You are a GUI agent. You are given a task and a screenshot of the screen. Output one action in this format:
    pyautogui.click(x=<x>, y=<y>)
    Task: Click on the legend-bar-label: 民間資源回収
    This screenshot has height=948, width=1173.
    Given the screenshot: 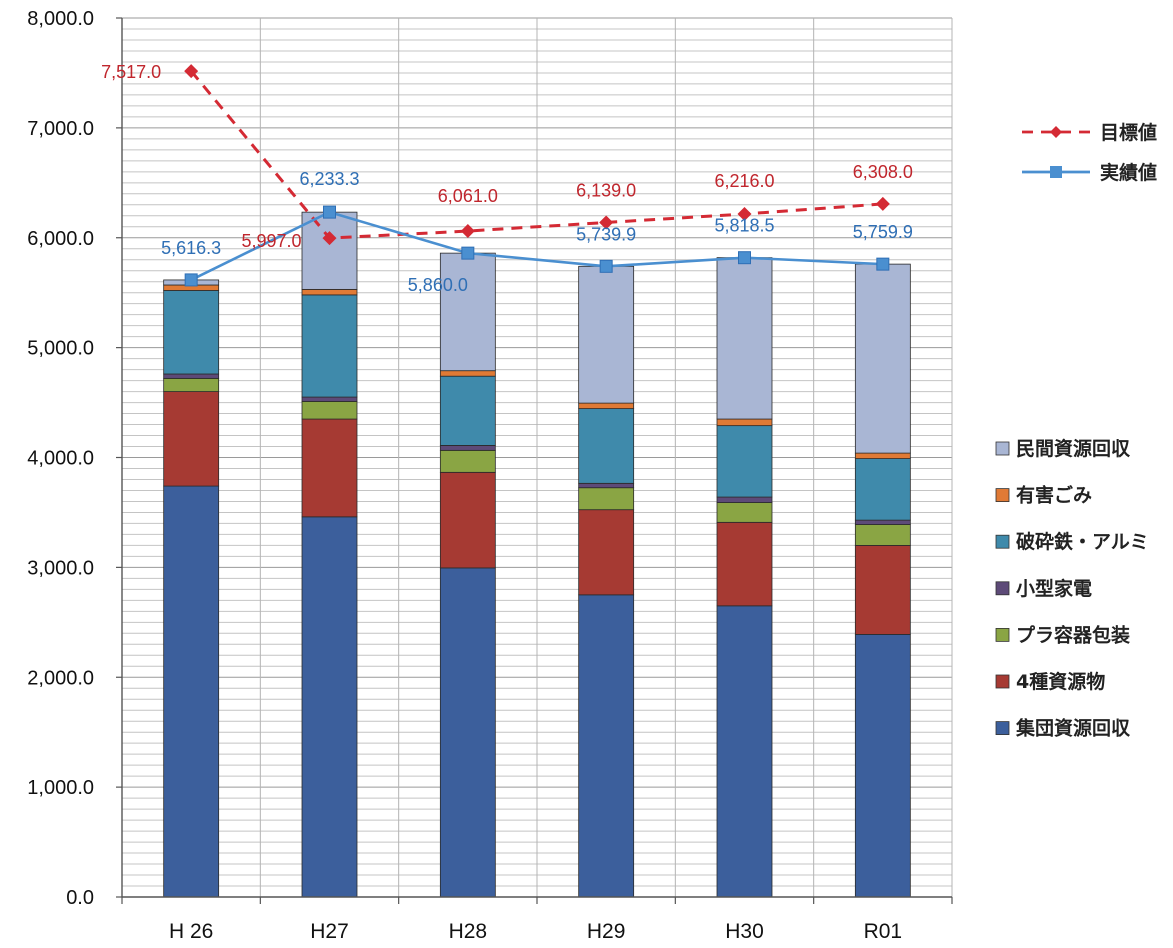 What is the action you would take?
    pyautogui.click(x=1073, y=448)
    